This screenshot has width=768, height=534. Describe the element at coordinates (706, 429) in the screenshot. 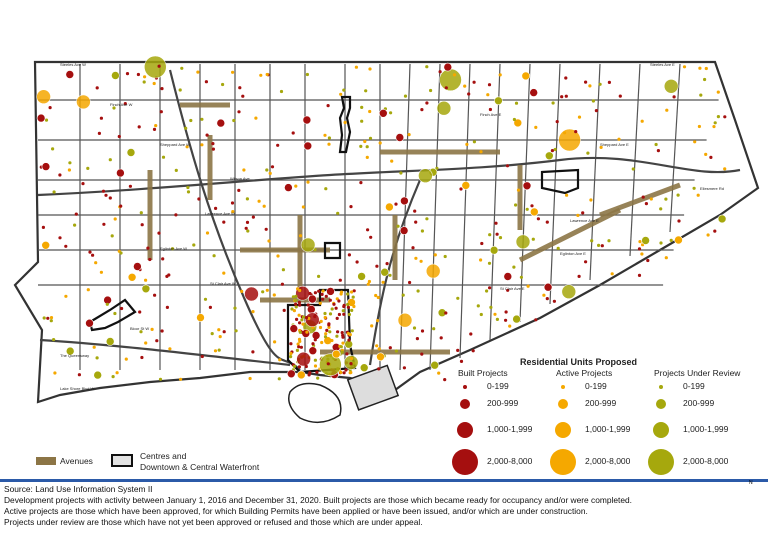

I see `legend-range-label: 1,000-1,999` at that location.